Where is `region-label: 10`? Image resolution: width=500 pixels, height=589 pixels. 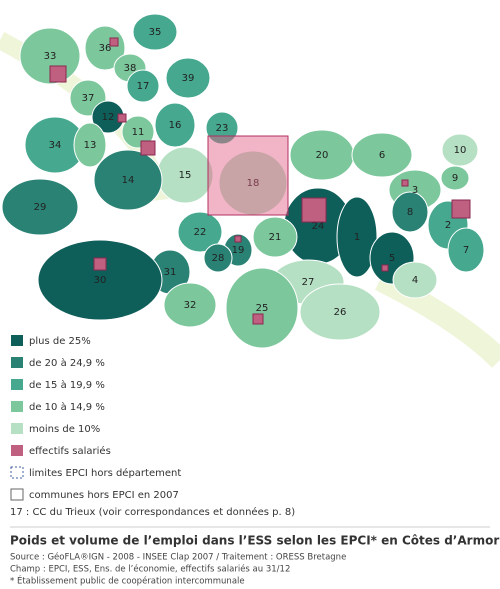
region-label: 10 is located at coordinates (460, 150).